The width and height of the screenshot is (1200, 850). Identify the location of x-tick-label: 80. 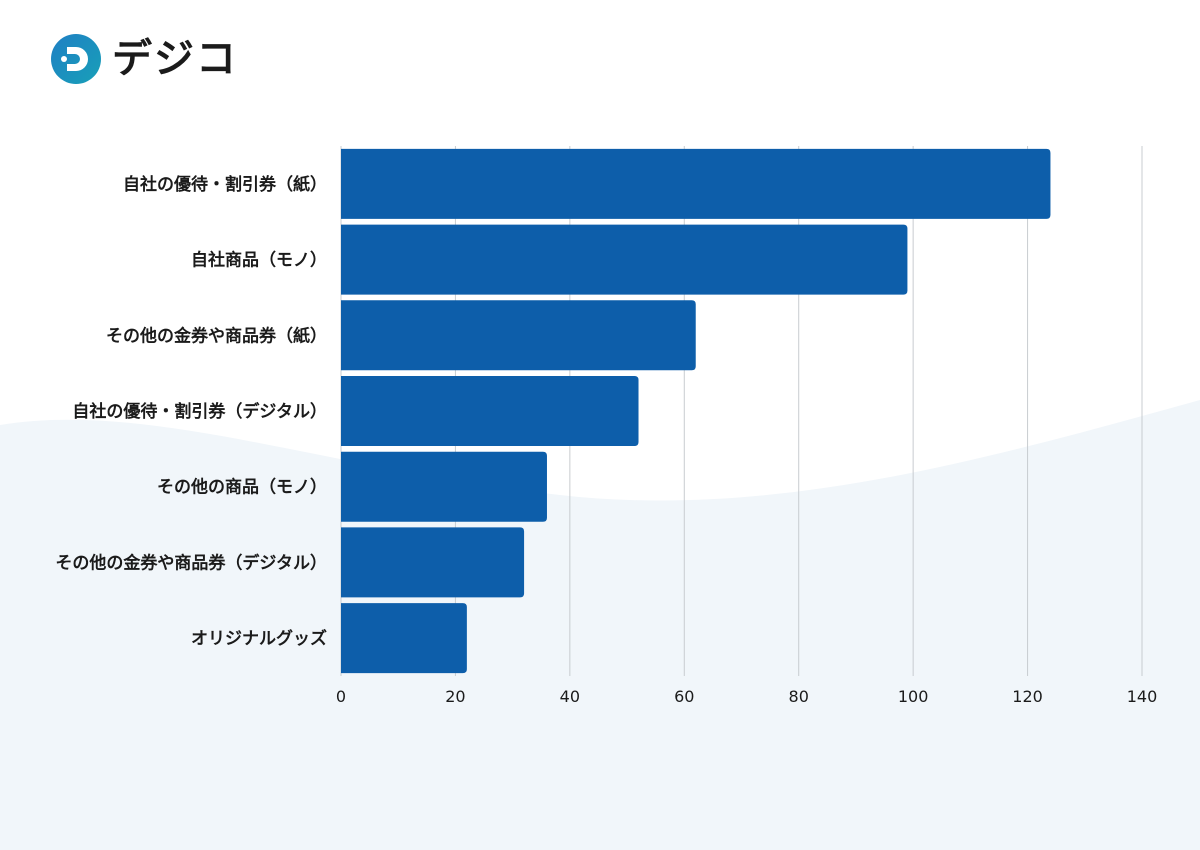
(799, 696).